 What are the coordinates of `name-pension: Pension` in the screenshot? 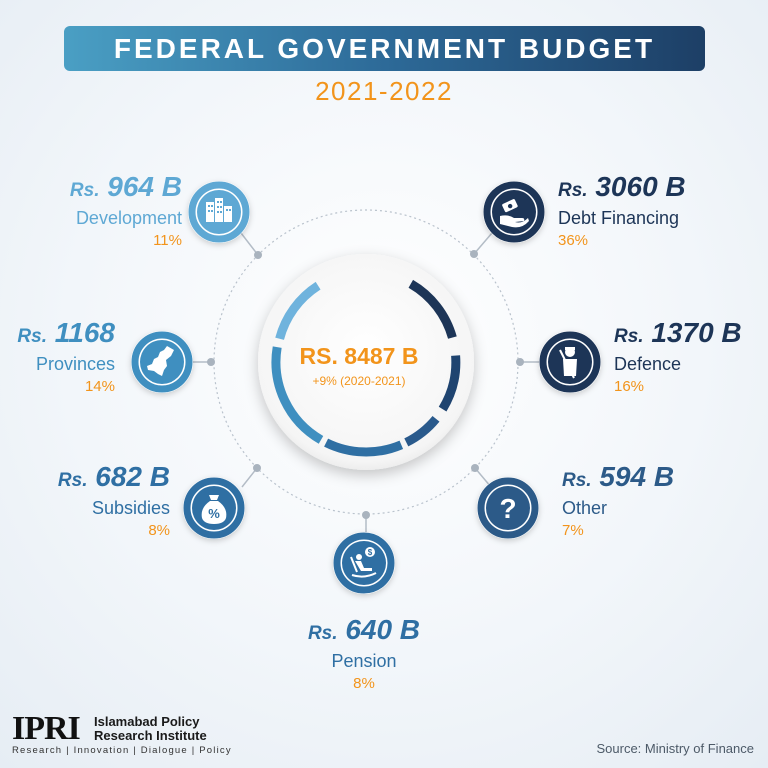 It's located at (364, 661).